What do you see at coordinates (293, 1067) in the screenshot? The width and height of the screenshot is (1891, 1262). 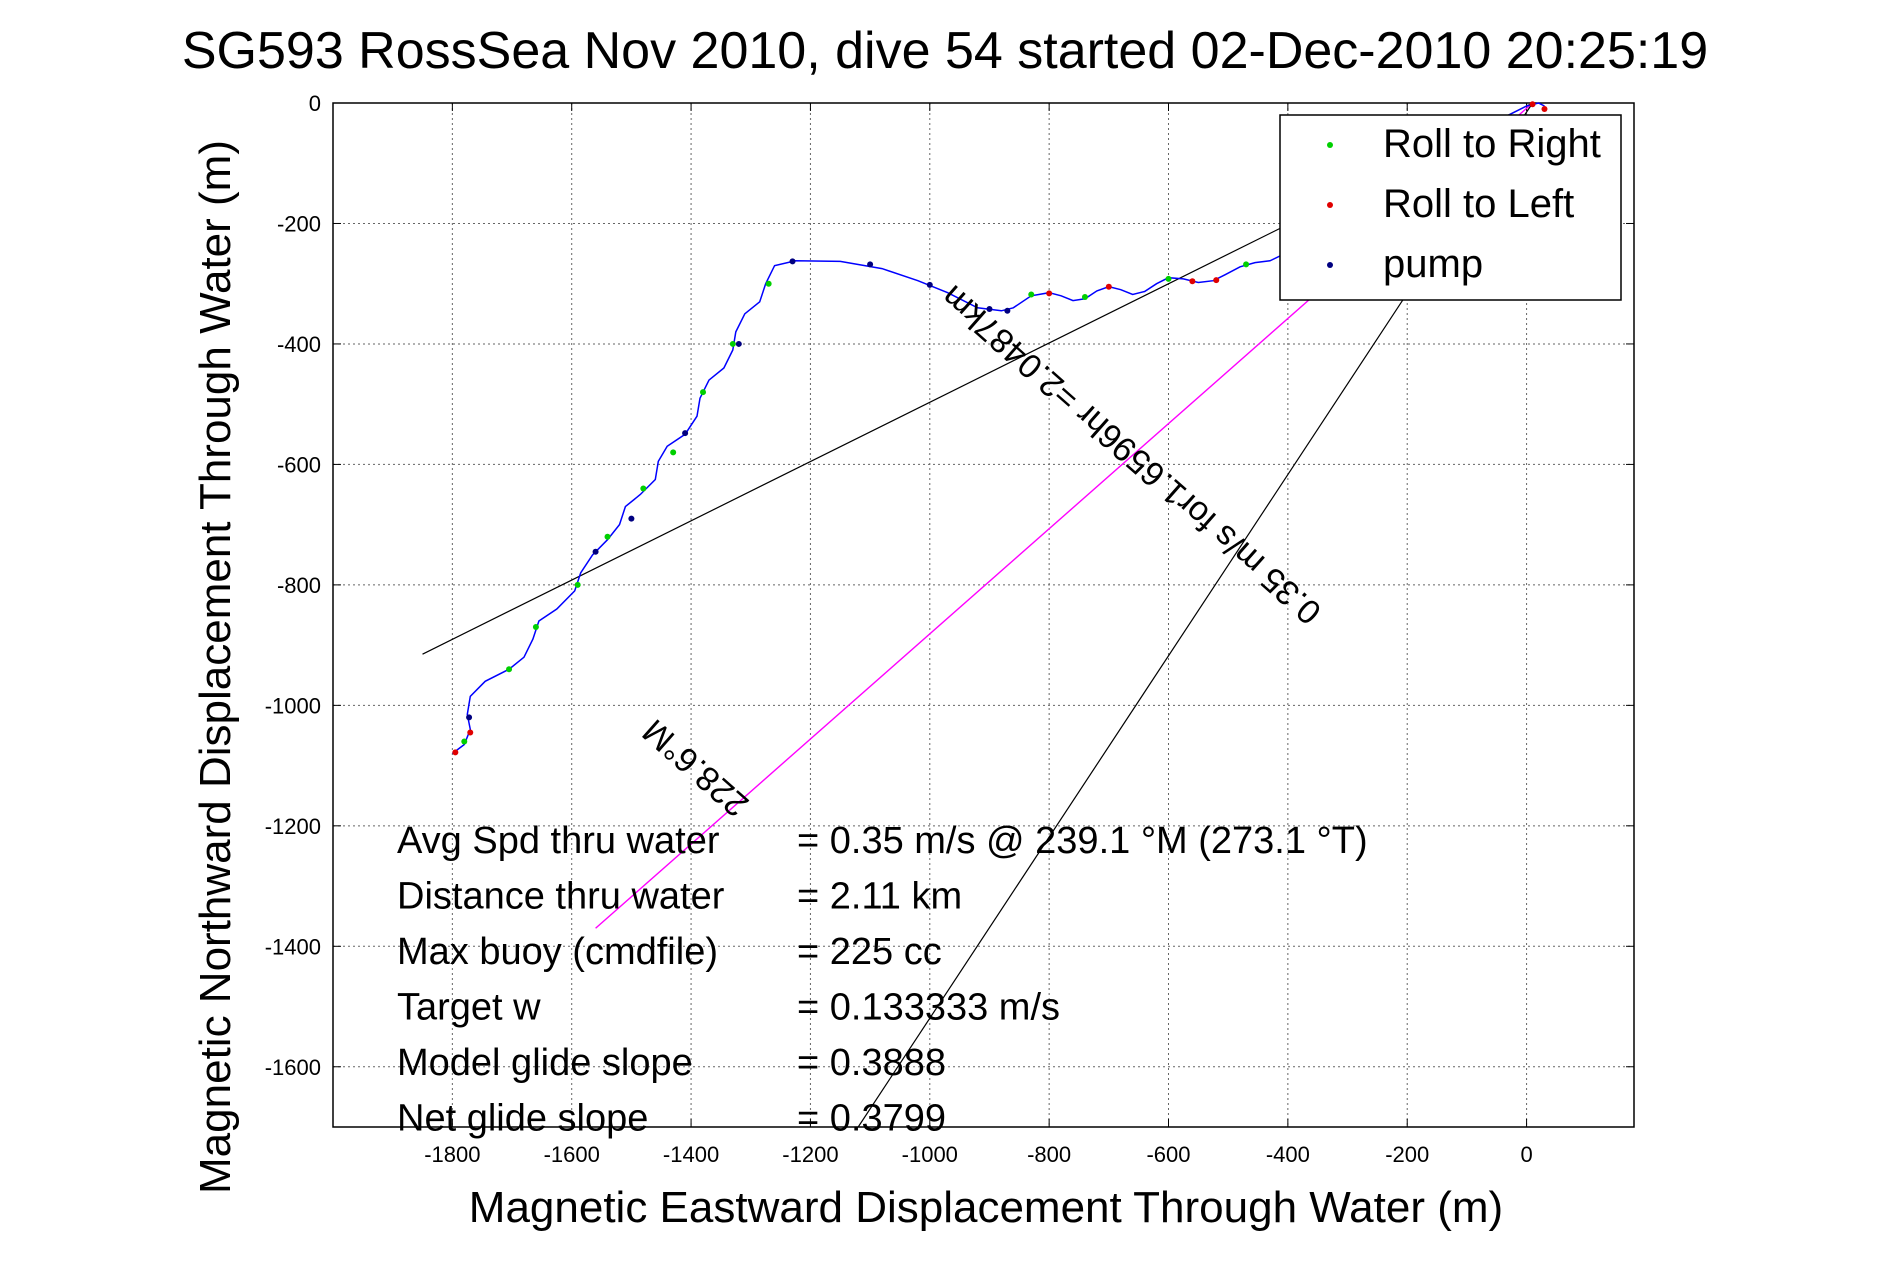 I see `y-tick-label: -1600` at bounding box center [293, 1067].